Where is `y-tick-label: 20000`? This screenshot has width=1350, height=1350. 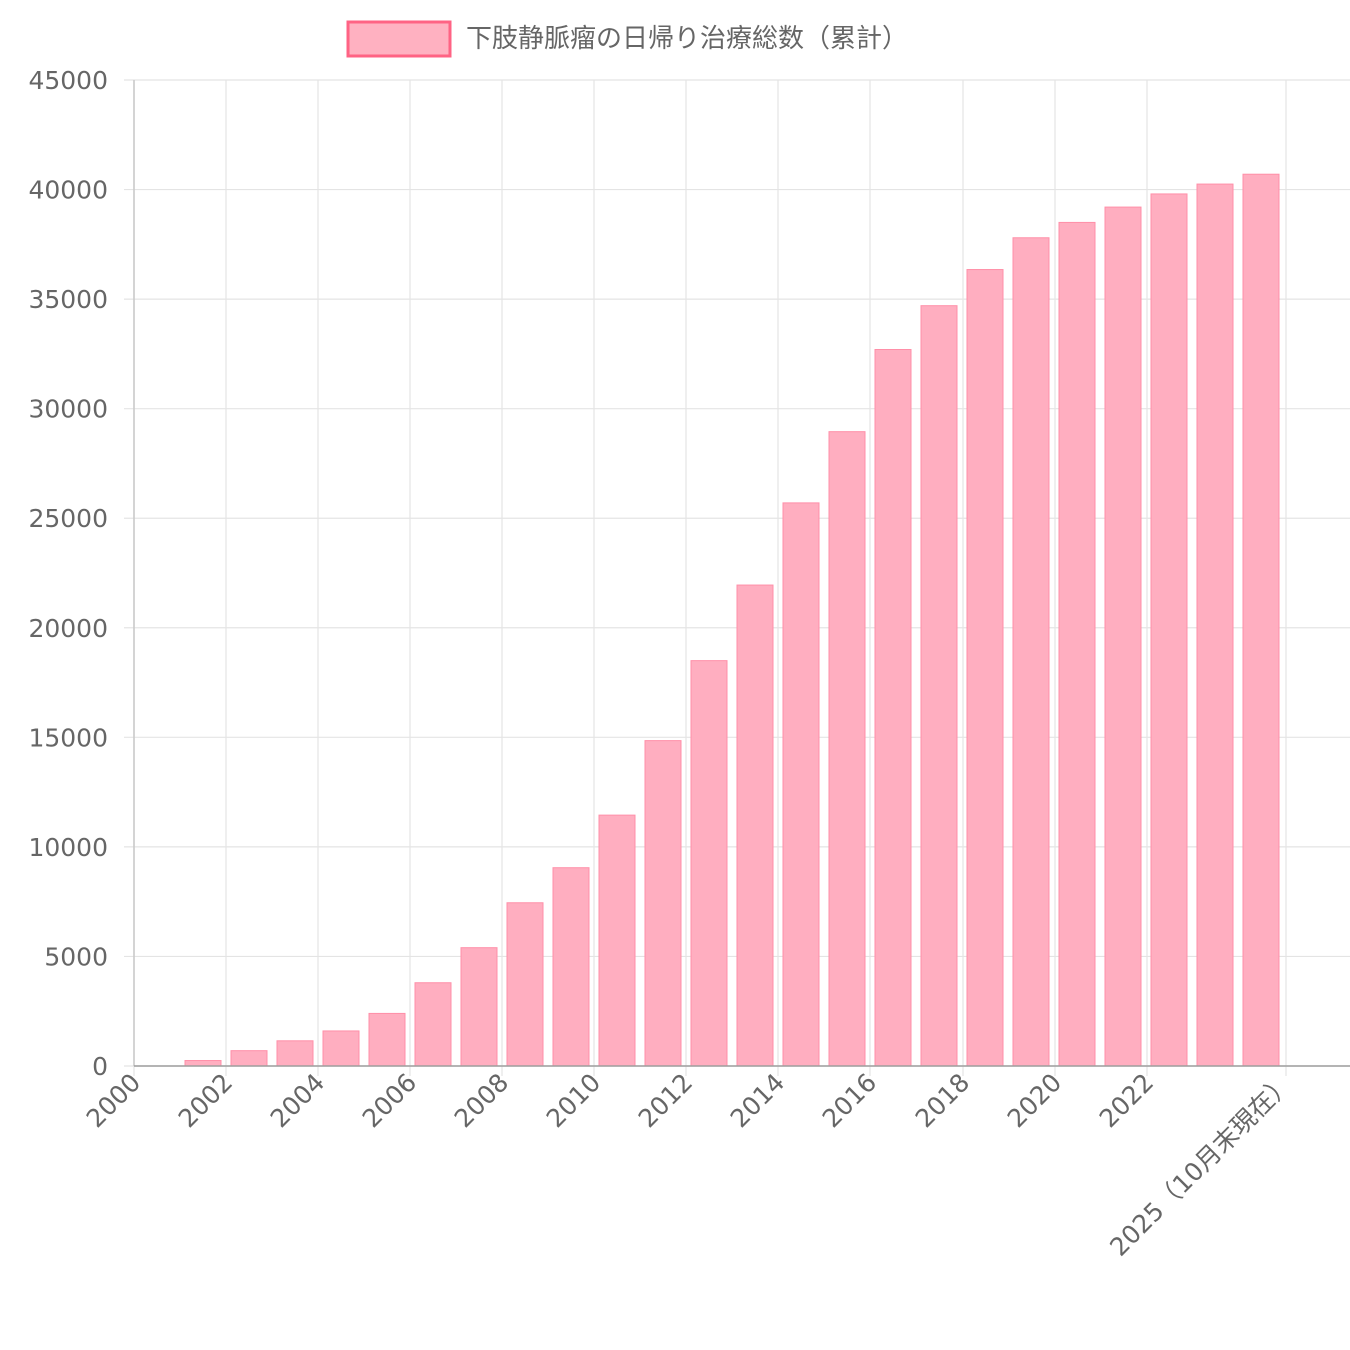 y-tick-label: 20000 is located at coordinates (68, 628).